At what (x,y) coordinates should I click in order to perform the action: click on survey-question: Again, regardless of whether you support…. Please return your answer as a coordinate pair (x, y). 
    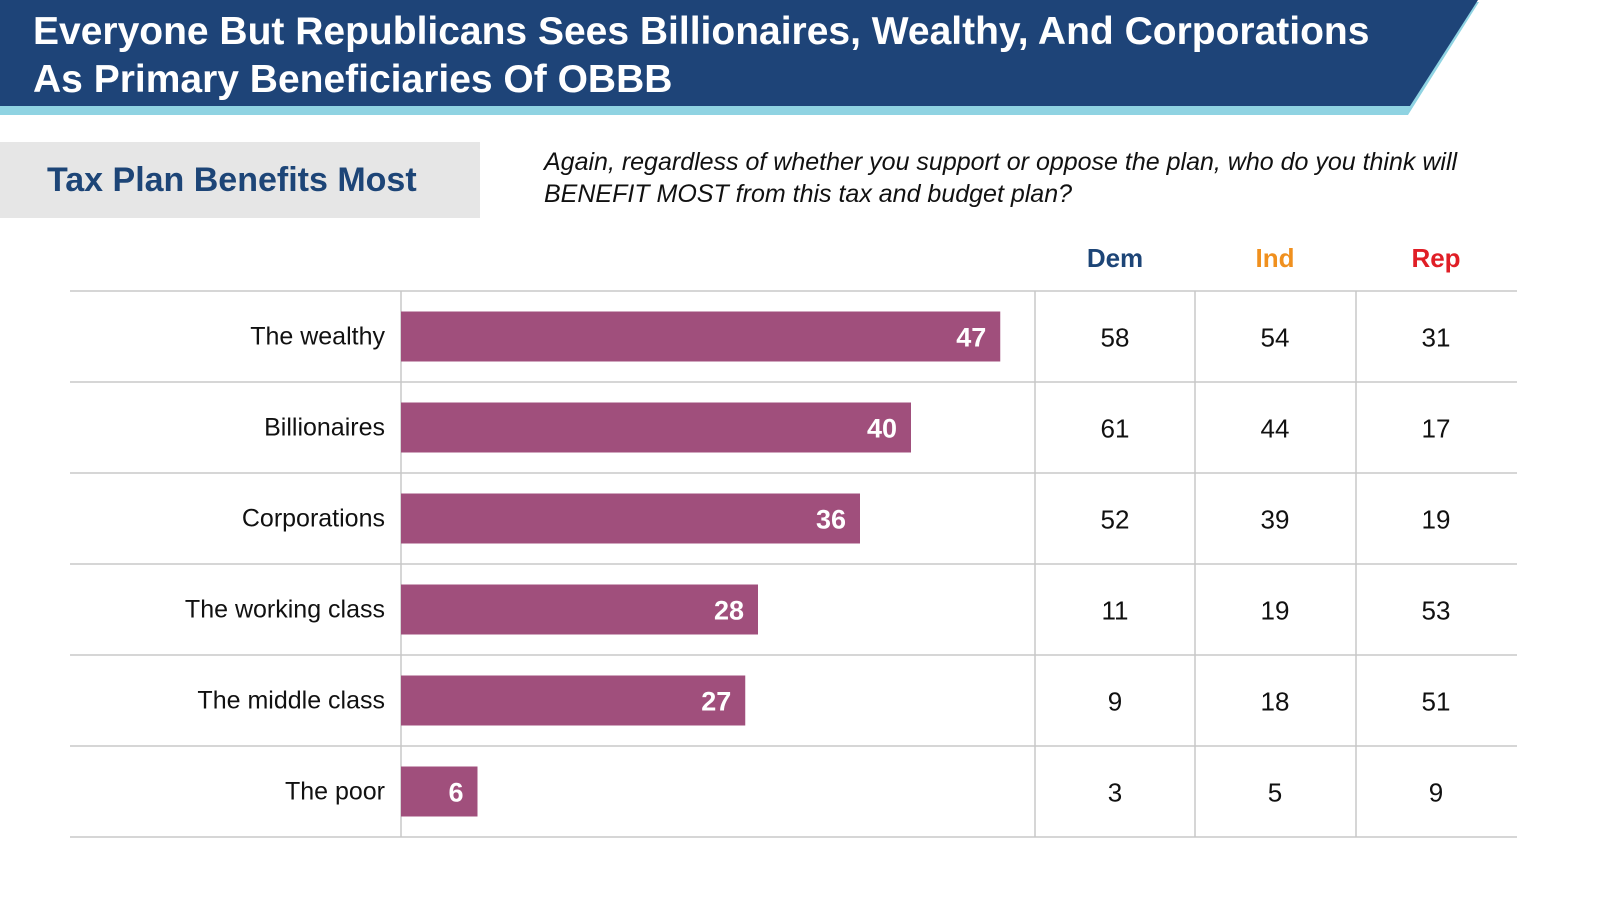
    Looking at the image, I should click on (1064, 178).